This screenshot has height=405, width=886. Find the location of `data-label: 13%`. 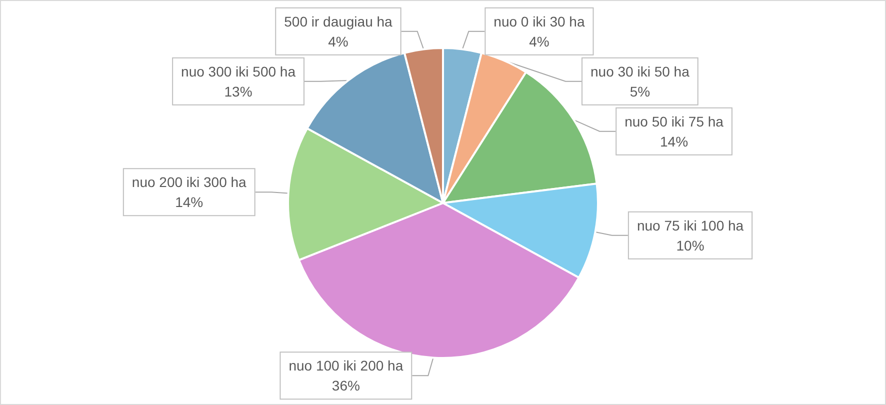

data-label: 13% is located at coordinates (238, 91).